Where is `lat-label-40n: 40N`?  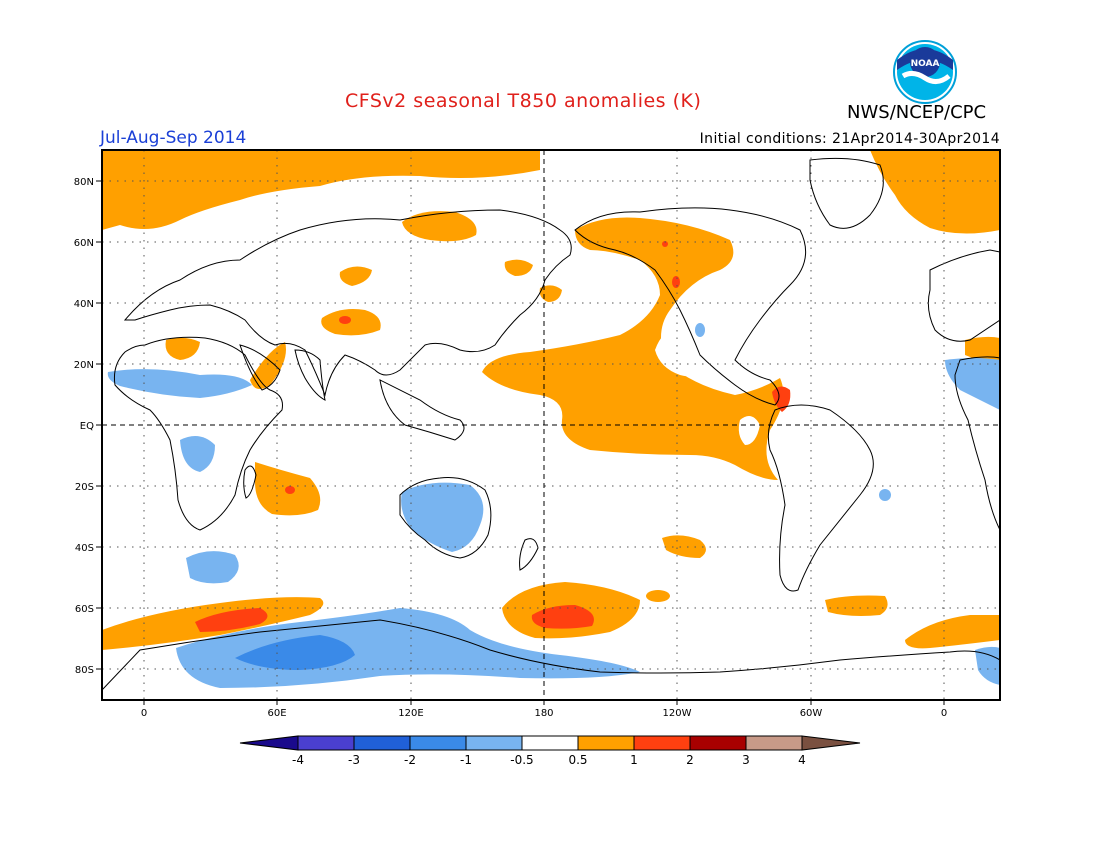 lat-label-40n: 40N is located at coordinates (84, 304).